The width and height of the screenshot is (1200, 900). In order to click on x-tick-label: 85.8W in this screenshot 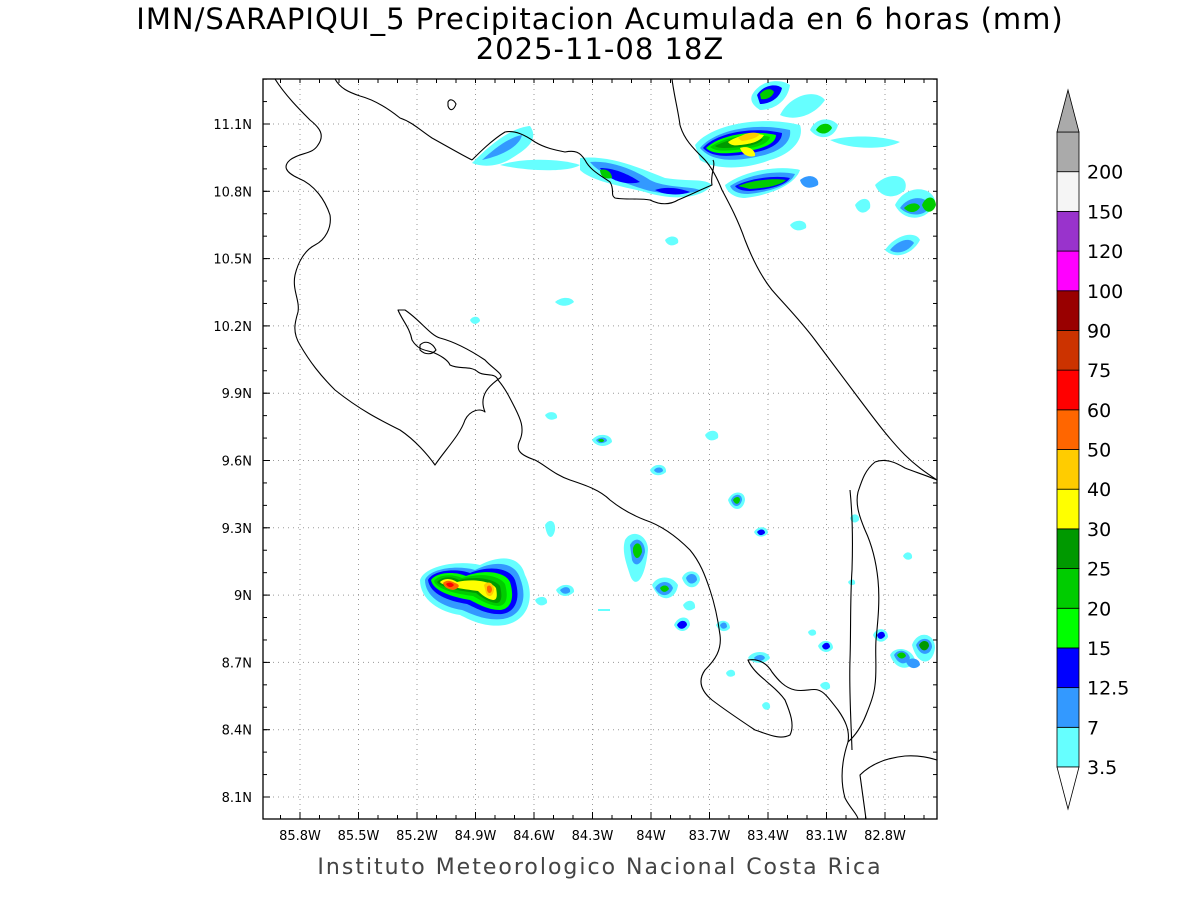, I will do `click(300, 836)`.